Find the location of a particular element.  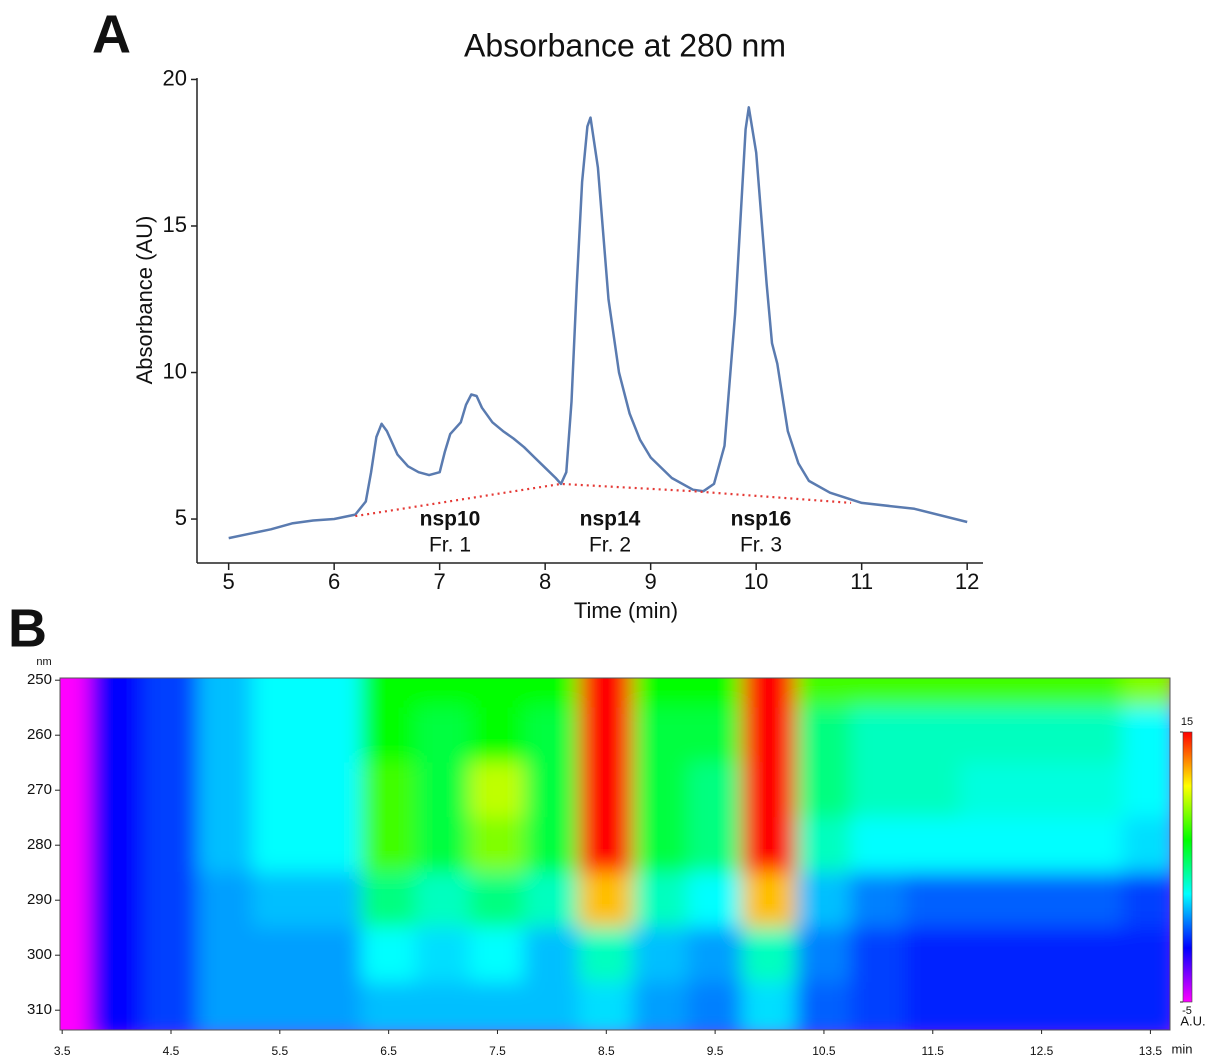

y-tick-label: 290 is located at coordinates (39, 899).